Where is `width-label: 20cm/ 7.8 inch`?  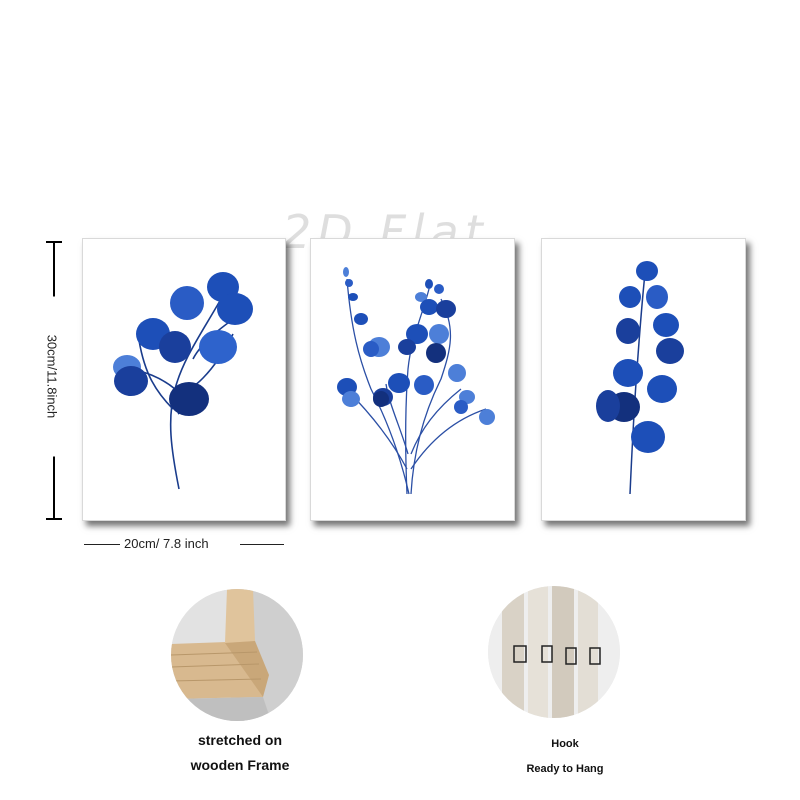 width-label: 20cm/ 7.8 inch is located at coordinates (166, 543).